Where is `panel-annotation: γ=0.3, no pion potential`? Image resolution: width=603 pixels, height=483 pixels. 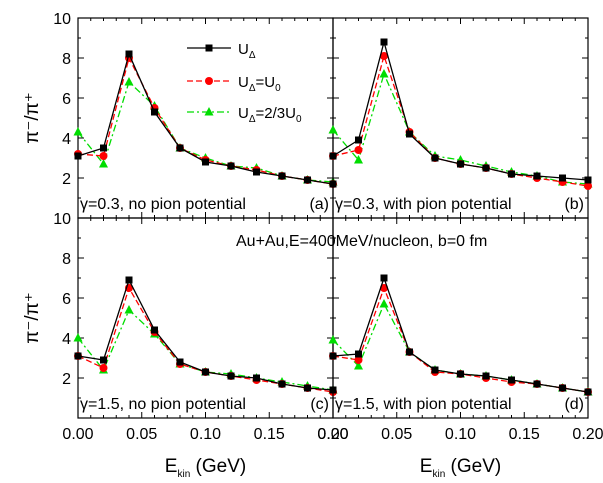
panel-annotation: γ=0.3, no pion potential is located at coordinates (163, 204).